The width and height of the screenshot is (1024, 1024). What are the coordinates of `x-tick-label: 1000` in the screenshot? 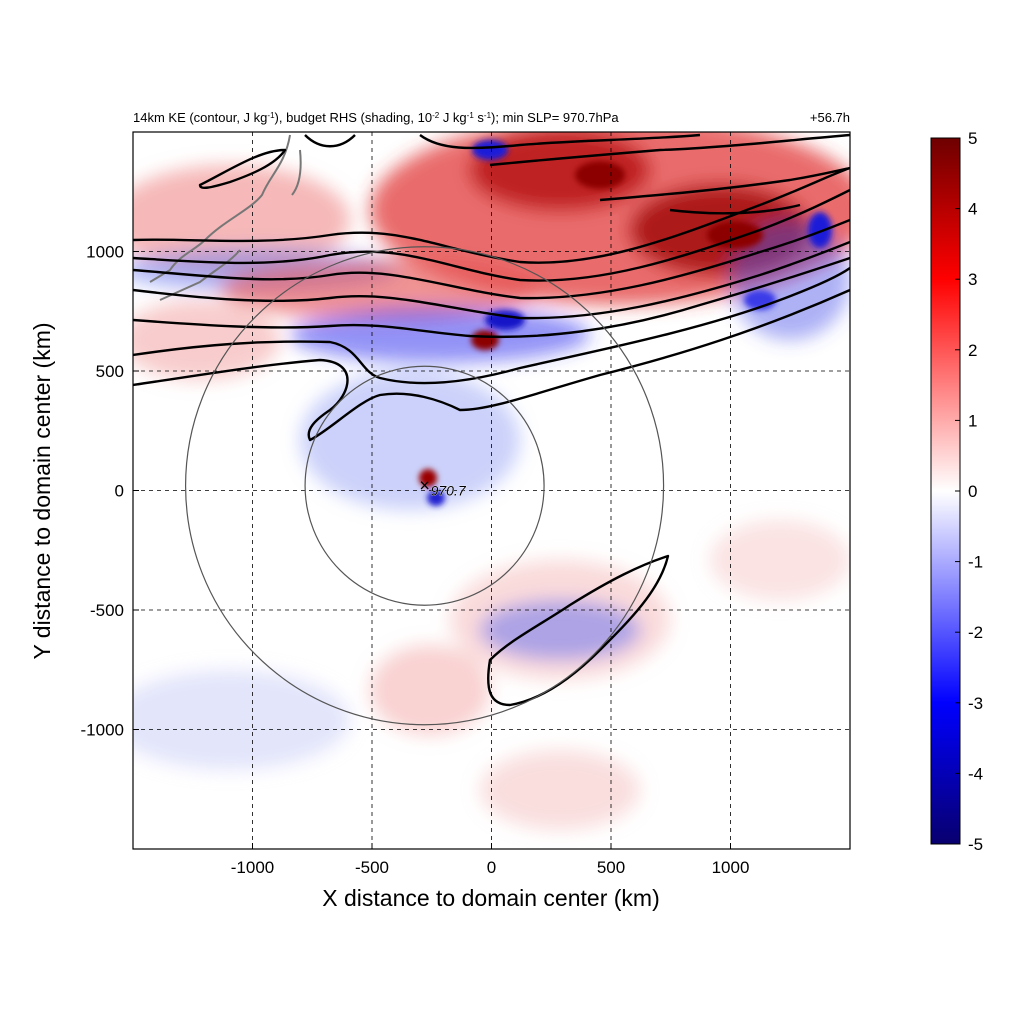 It's located at (731, 867).